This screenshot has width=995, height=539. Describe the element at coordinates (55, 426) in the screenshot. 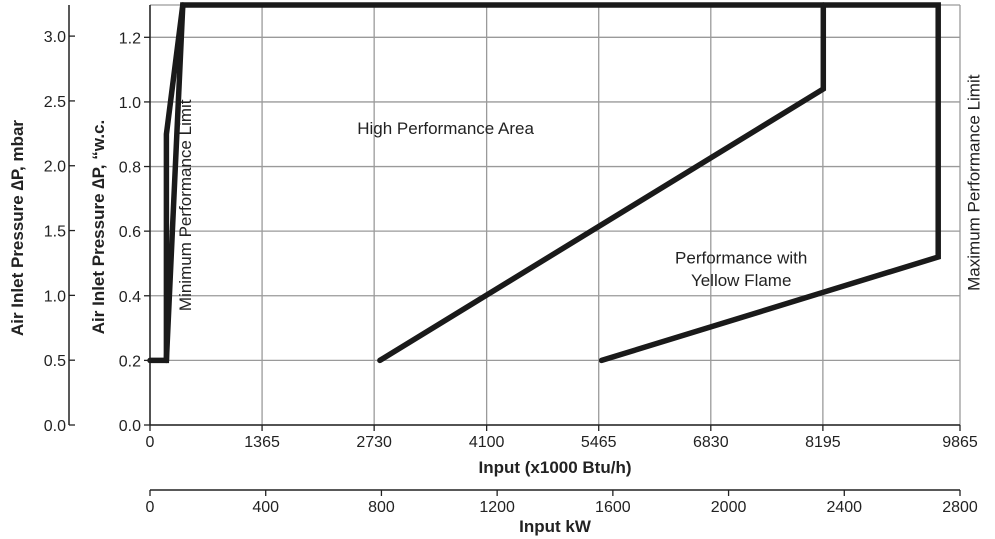

I see `y2-tick-label-0: 0.0` at that location.